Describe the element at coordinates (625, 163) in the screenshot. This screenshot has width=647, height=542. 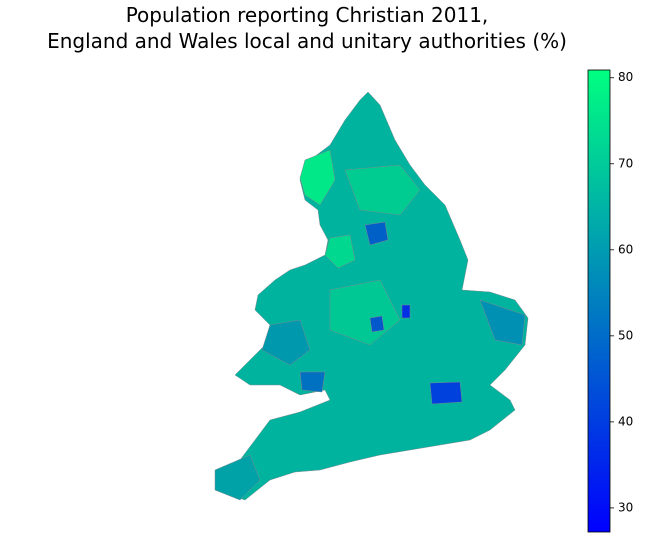
I see `colorbar-tick-label: 70` at that location.